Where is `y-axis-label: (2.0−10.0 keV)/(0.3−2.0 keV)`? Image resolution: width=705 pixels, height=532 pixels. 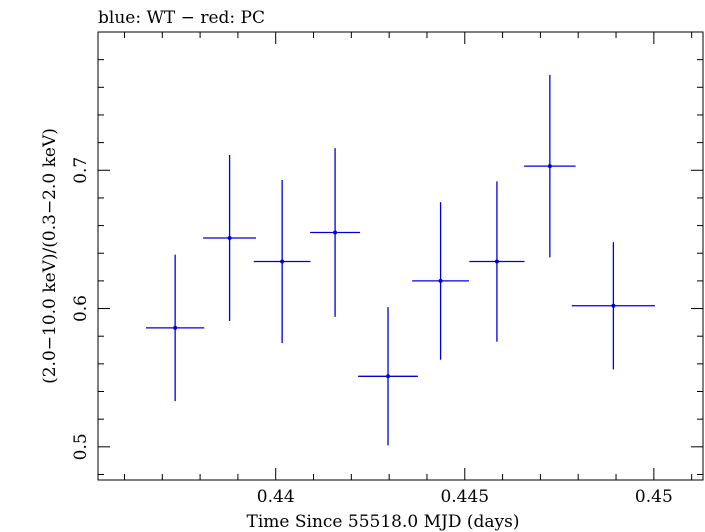 y-axis-label: (2.0−10.0 keV)/(0.3−2.0 keV) is located at coordinates (50, 256).